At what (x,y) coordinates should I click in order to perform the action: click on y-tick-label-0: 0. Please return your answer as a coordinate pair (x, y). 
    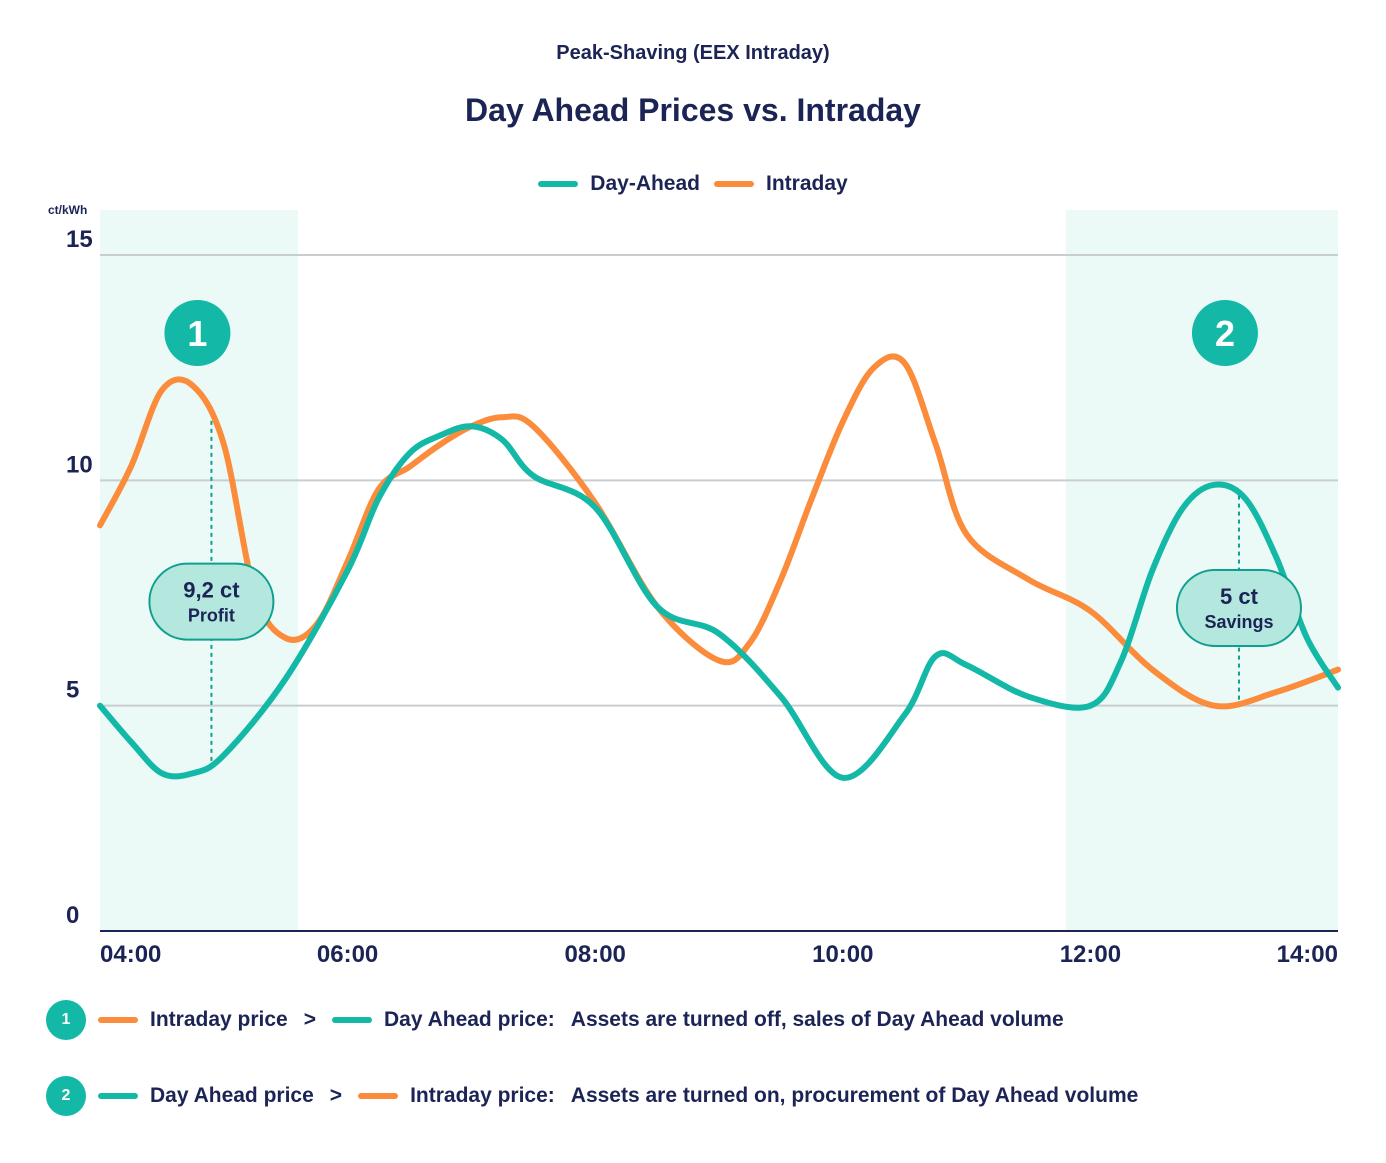
    Looking at the image, I should click on (72, 915).